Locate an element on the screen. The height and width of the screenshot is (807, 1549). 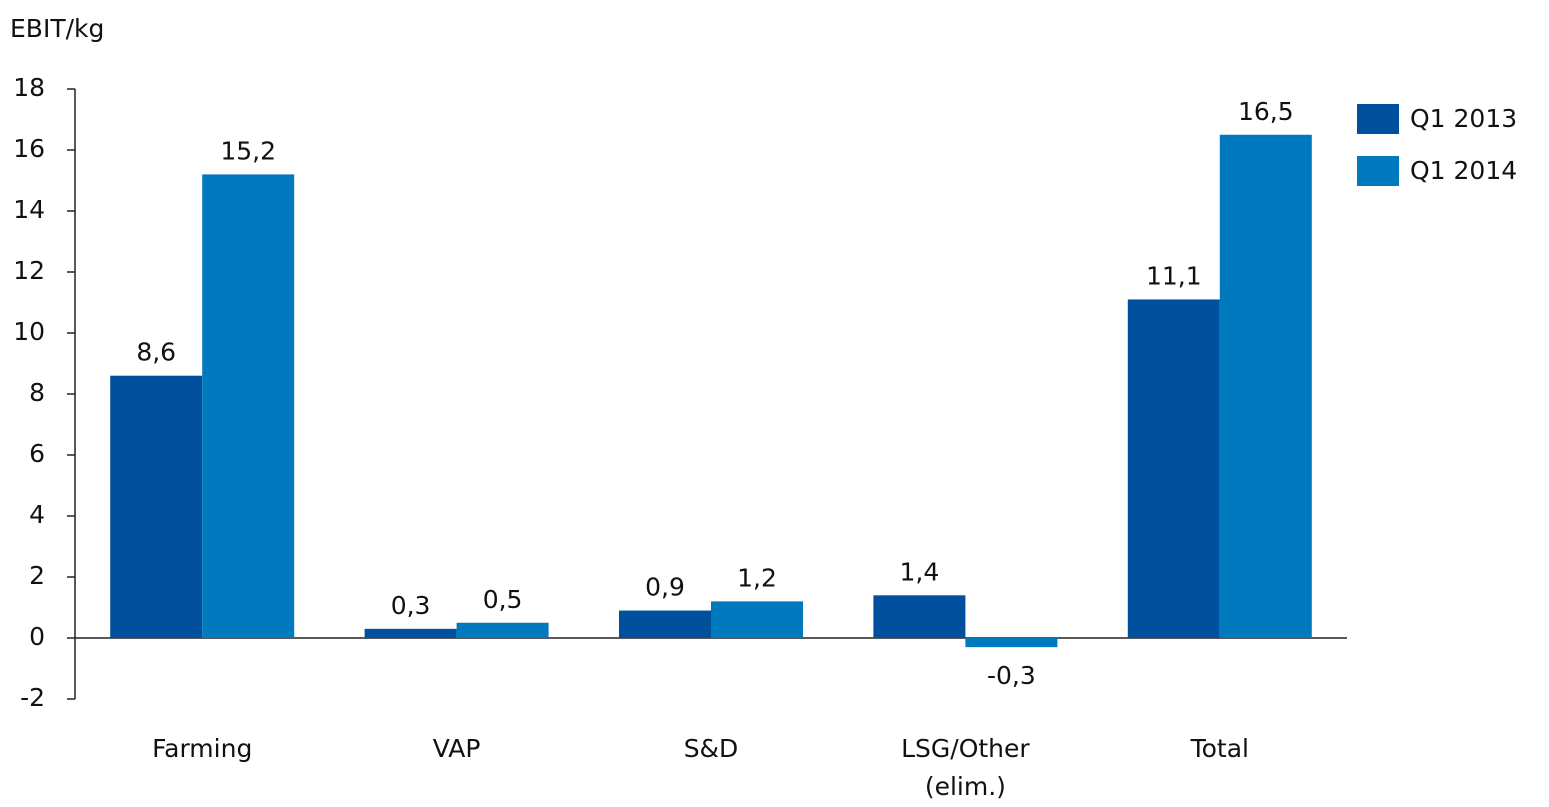
x-tick-label: LSG/Other (elim.) is located at coordinates (965, 767).